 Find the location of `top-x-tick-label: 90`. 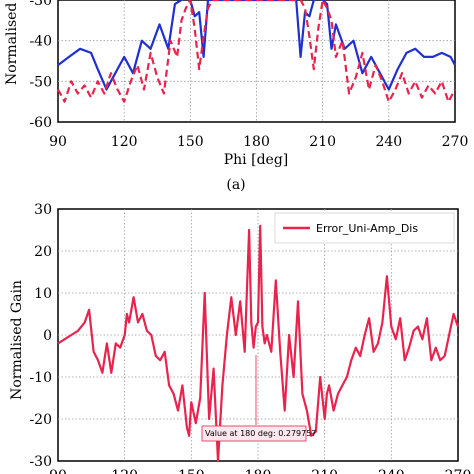

top-x-tick-label: 90 is located at coordinates (58, 142).